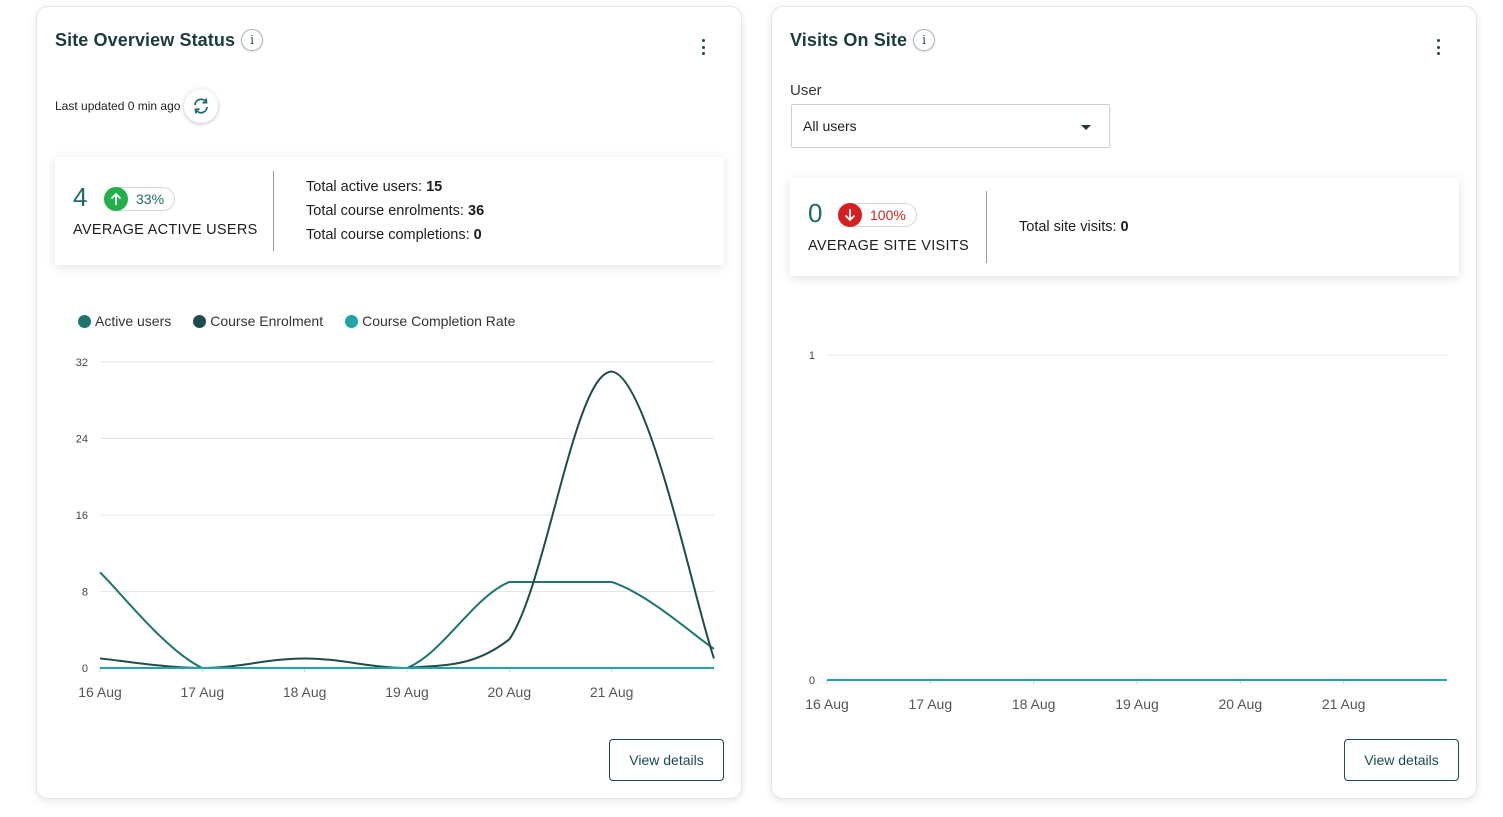 The height and width of the screenshot is (817, 1503). What do you see at coordinates (82, 363) in the screenshot?
I see `y-tick-label: 32` at bounding box center [82, 363].